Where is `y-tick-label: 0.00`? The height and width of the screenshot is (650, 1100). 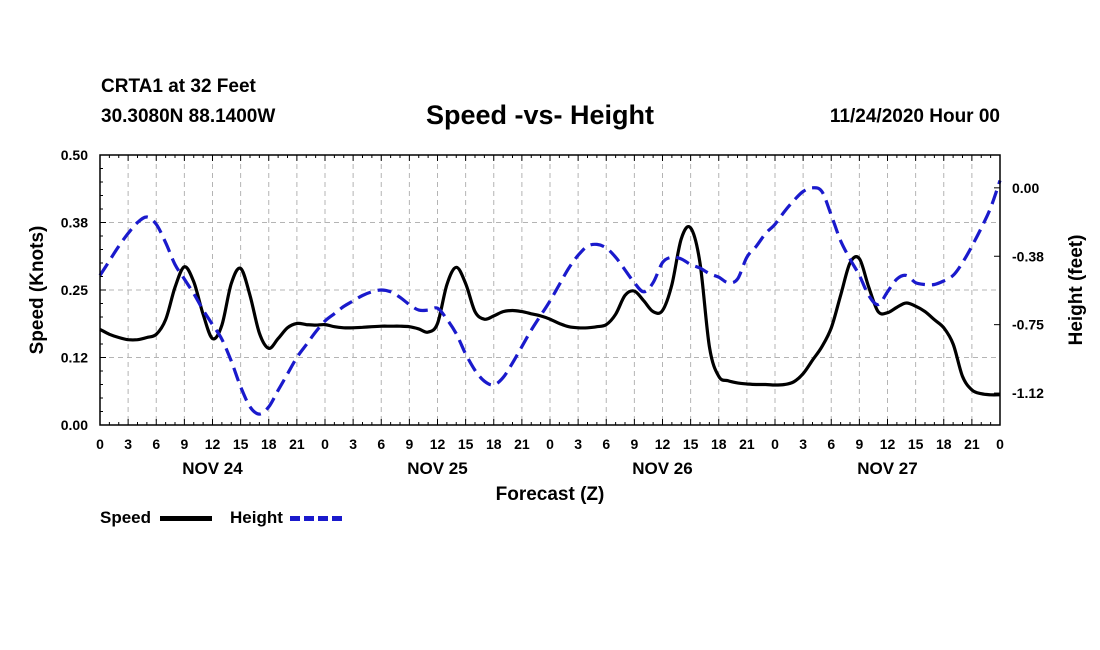 y-tick-label: 0.00 is located at coordinates (74, 425).